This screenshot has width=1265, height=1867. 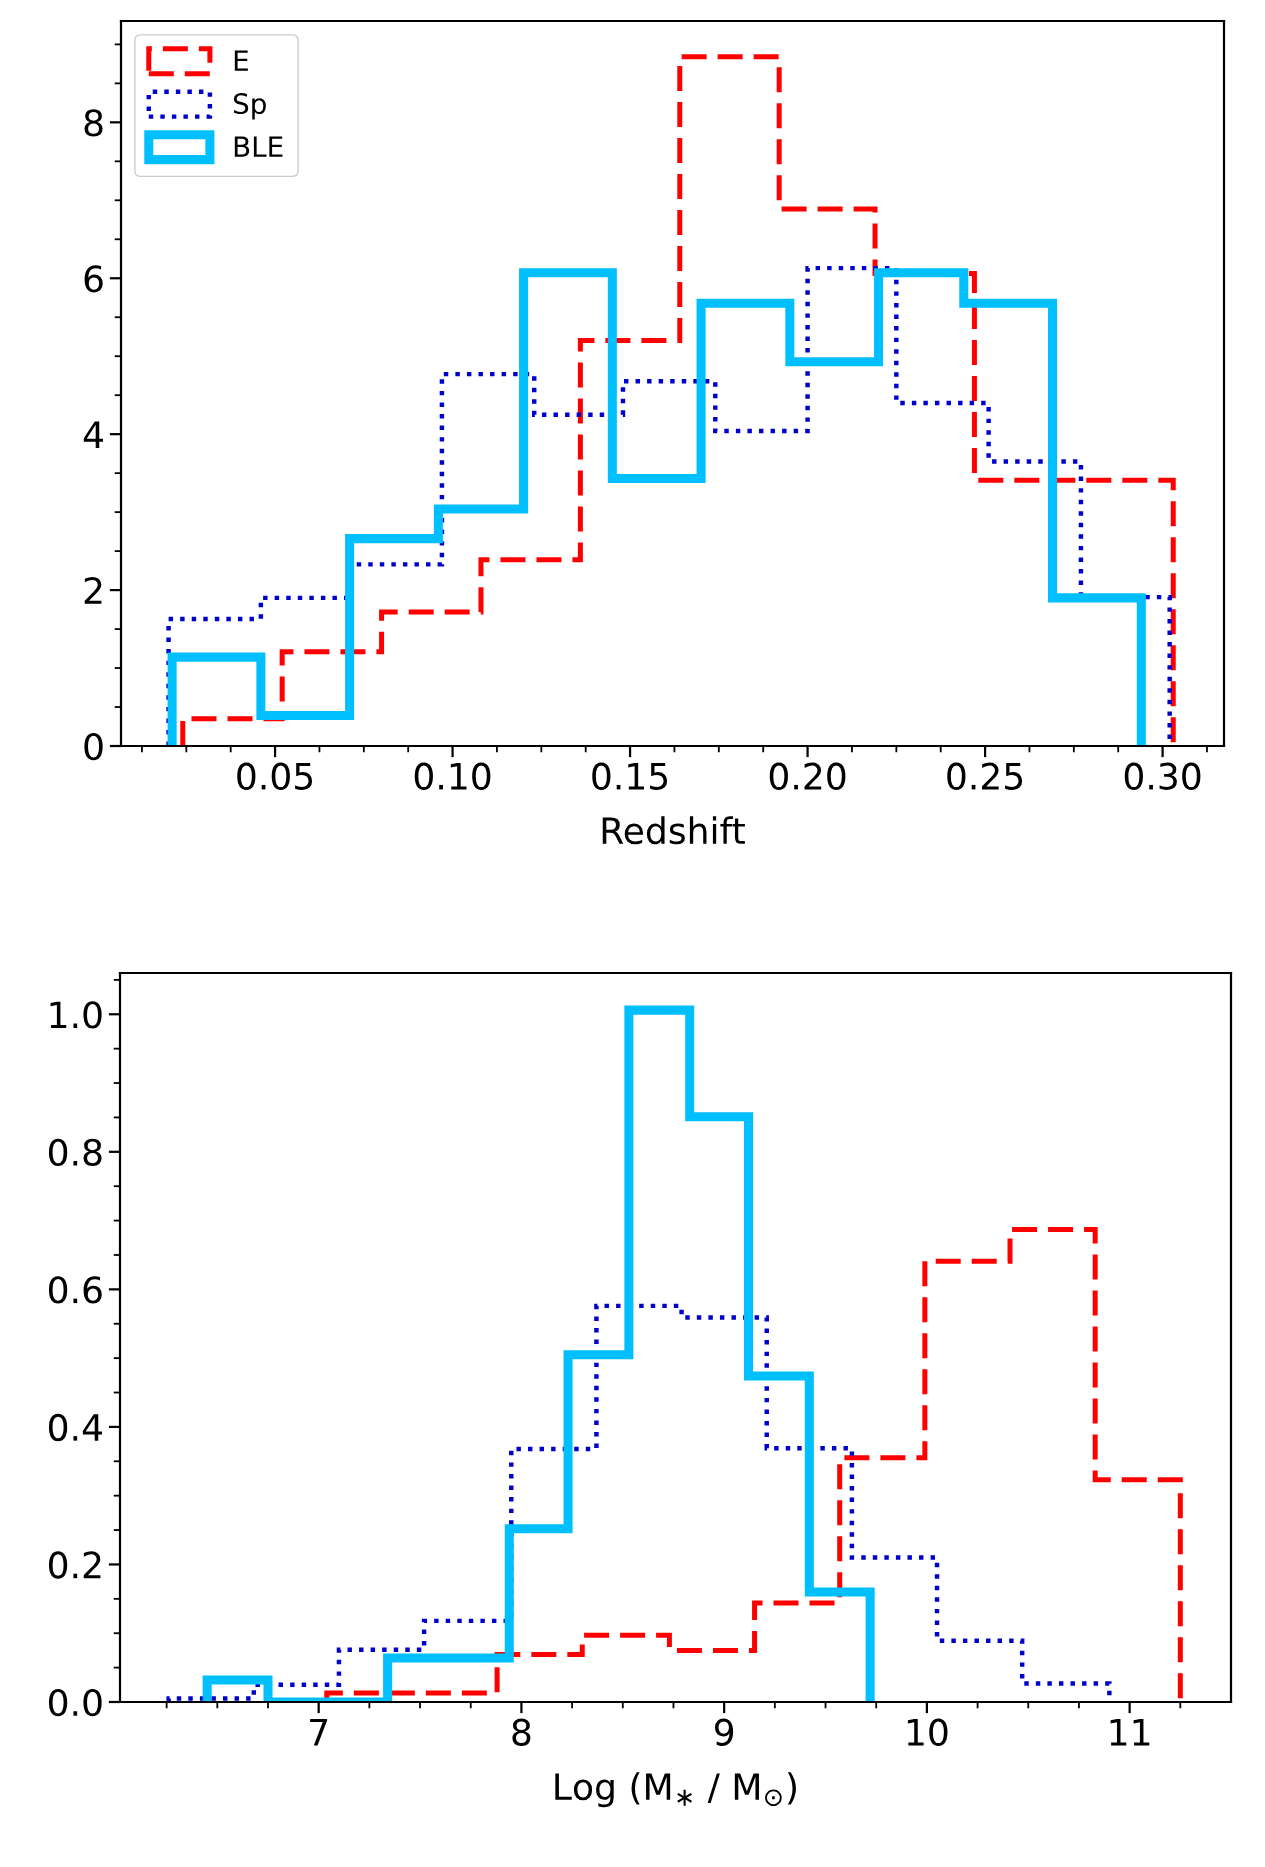 What do you see at coordinates (93, 434) in the screenshot?
I see `y-tick-label: 4` at bounding box center [93, 434].